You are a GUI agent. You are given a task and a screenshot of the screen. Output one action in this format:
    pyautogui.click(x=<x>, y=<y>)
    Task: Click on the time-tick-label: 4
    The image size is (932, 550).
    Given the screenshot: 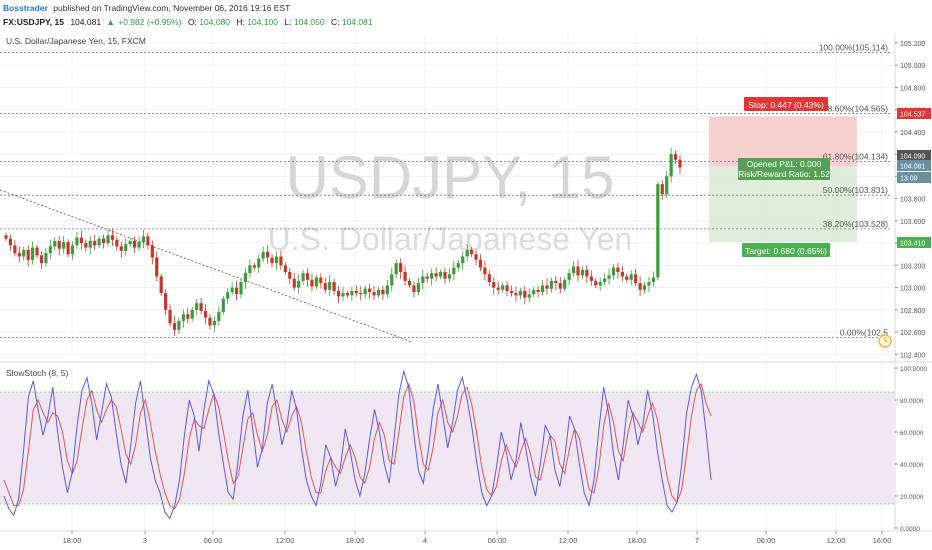 What is the action you would take?
    pyautogui.click(x=425, y=540)
    